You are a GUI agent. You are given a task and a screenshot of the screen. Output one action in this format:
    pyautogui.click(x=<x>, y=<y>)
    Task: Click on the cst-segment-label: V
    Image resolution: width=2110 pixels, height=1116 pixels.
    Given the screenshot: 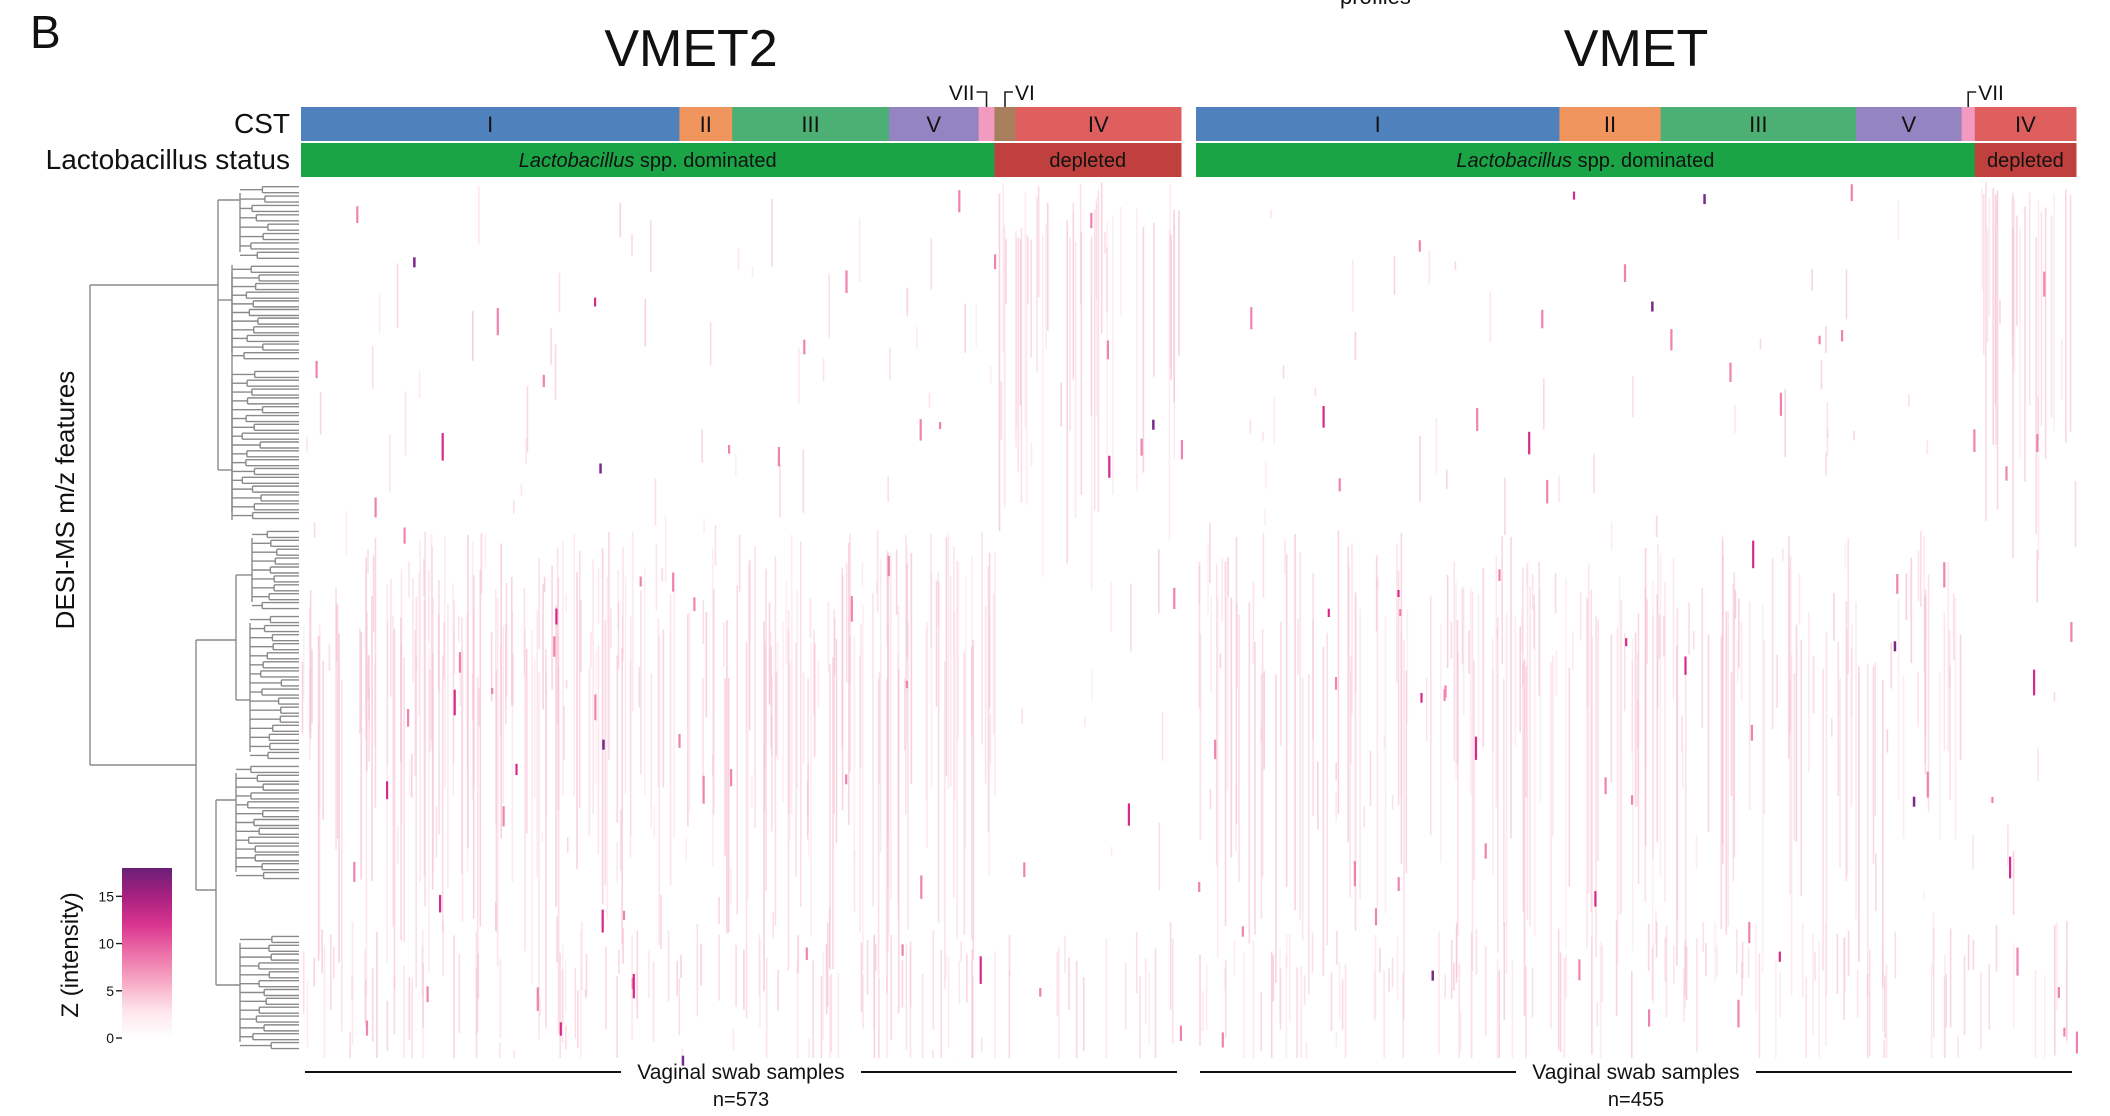 What is the action you would take?
    pyautogui.click(x=933, y=124)
    